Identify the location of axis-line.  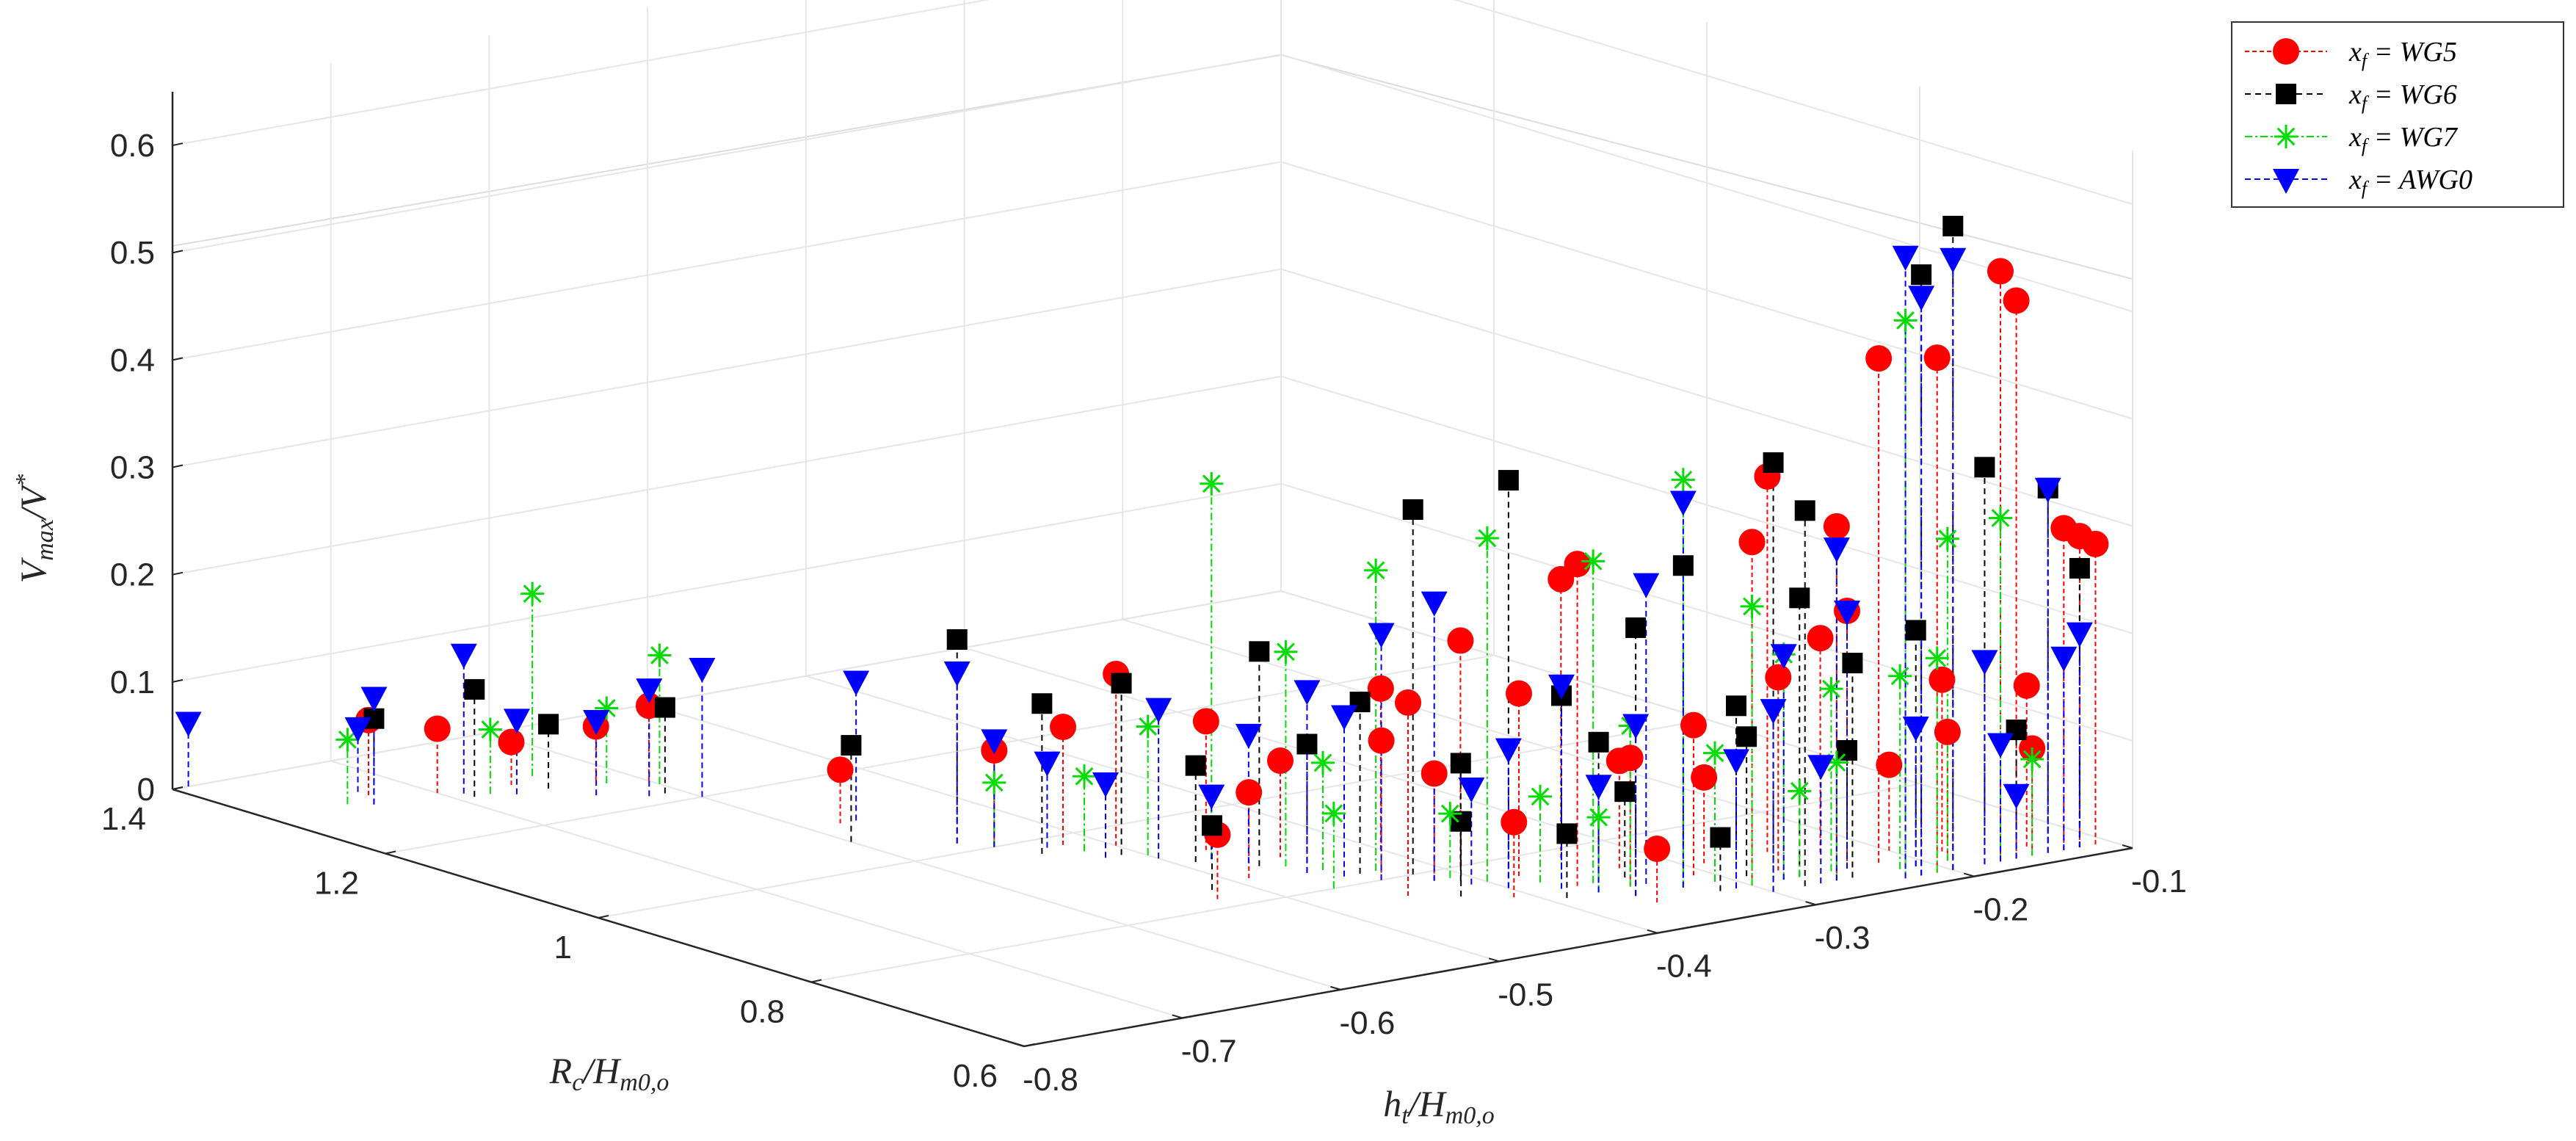
(1578, 947).